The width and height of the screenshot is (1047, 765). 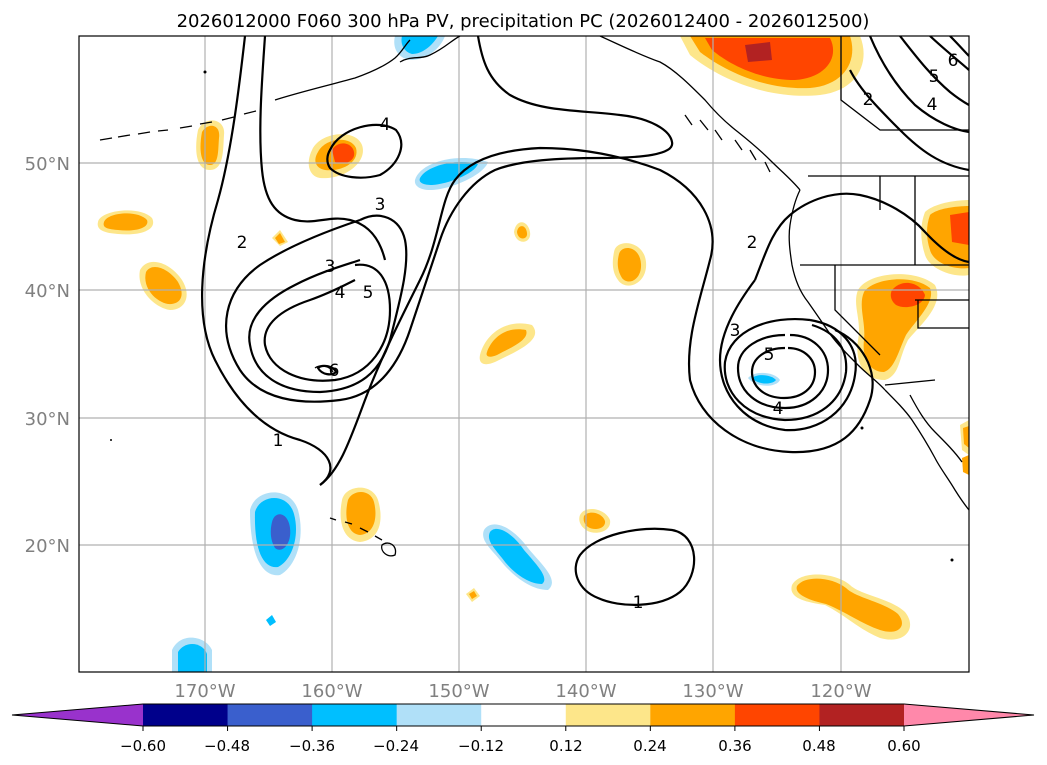 What do you see at coordinates (227, 746) in the screenshot?
I see `cbar-label-2: −0.48` at bounding box center [227, 746].